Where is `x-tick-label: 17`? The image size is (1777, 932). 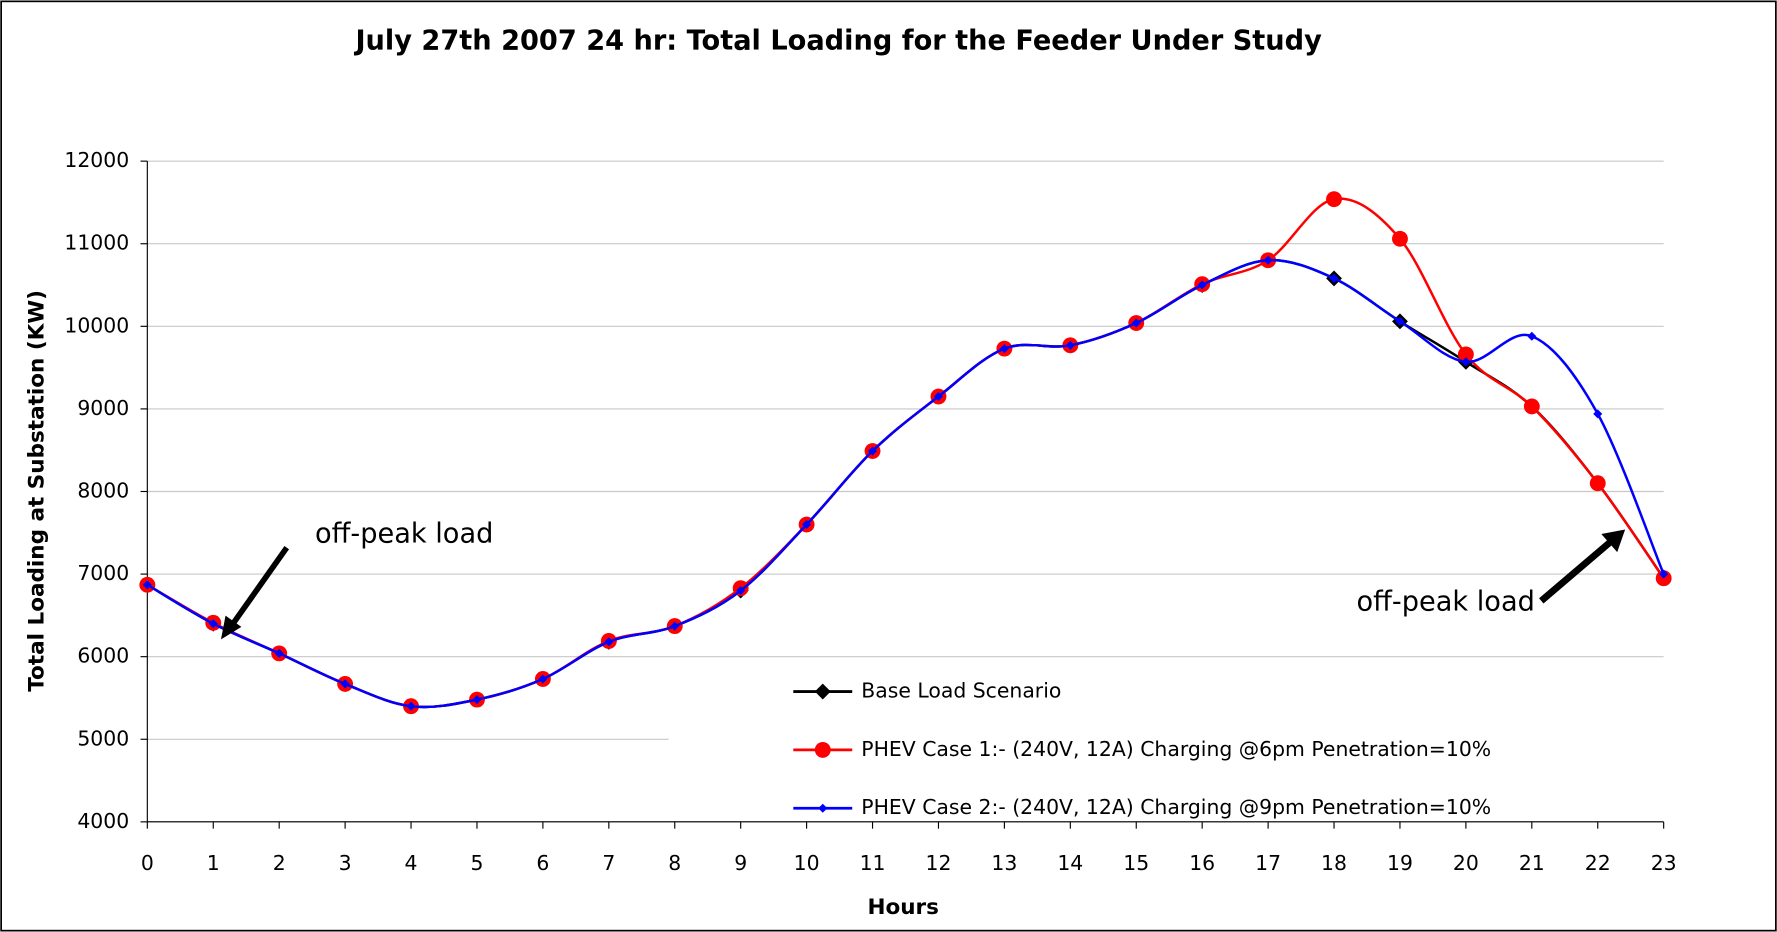 x-tick-label: 17 is located at coordinates (1268, 863).